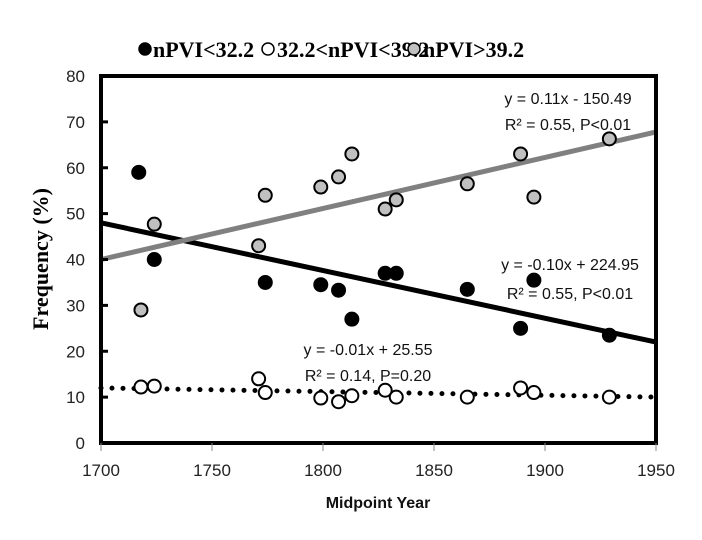  Describe the element at coordinates (40, 259) in the screenshot. I see `y-axis-label: Frequency (%)` at that location.